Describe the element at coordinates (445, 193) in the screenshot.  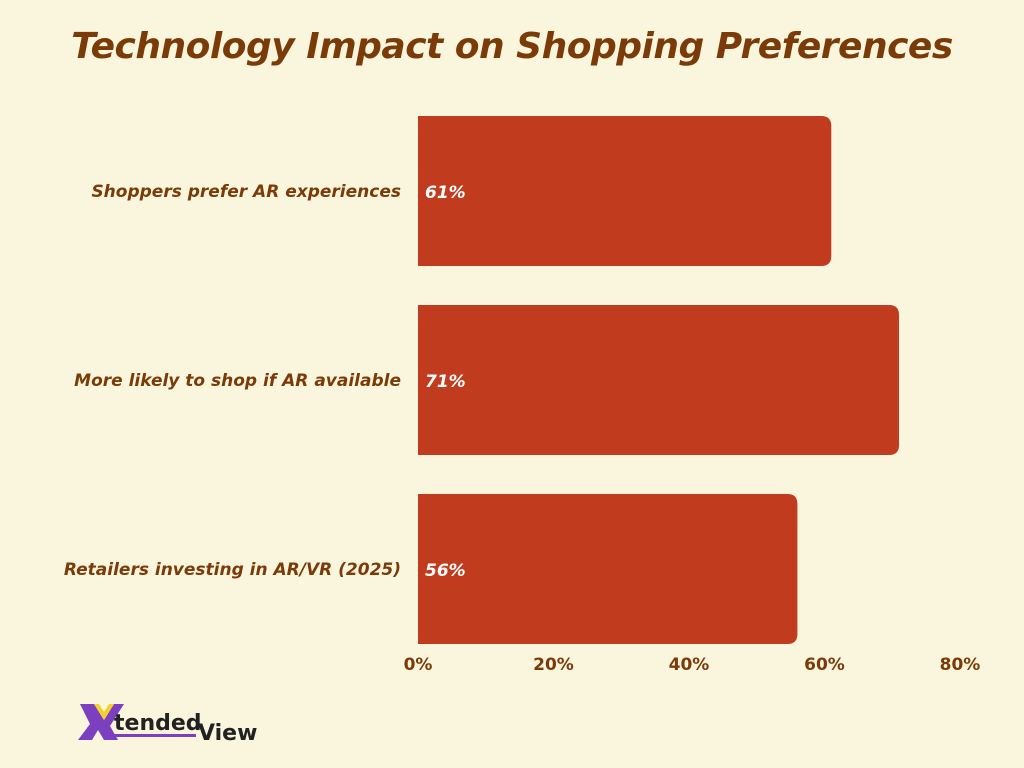
I see `data-label: 61%` at that location.